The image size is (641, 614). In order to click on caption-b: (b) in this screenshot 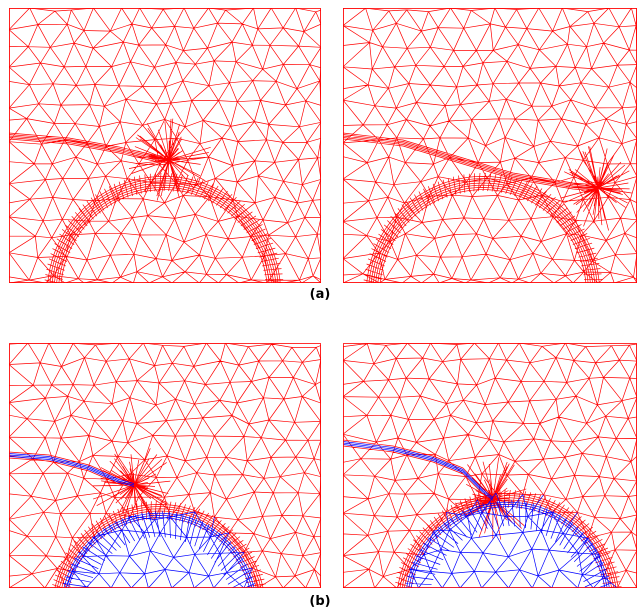, I will do `click(320, 601)`.